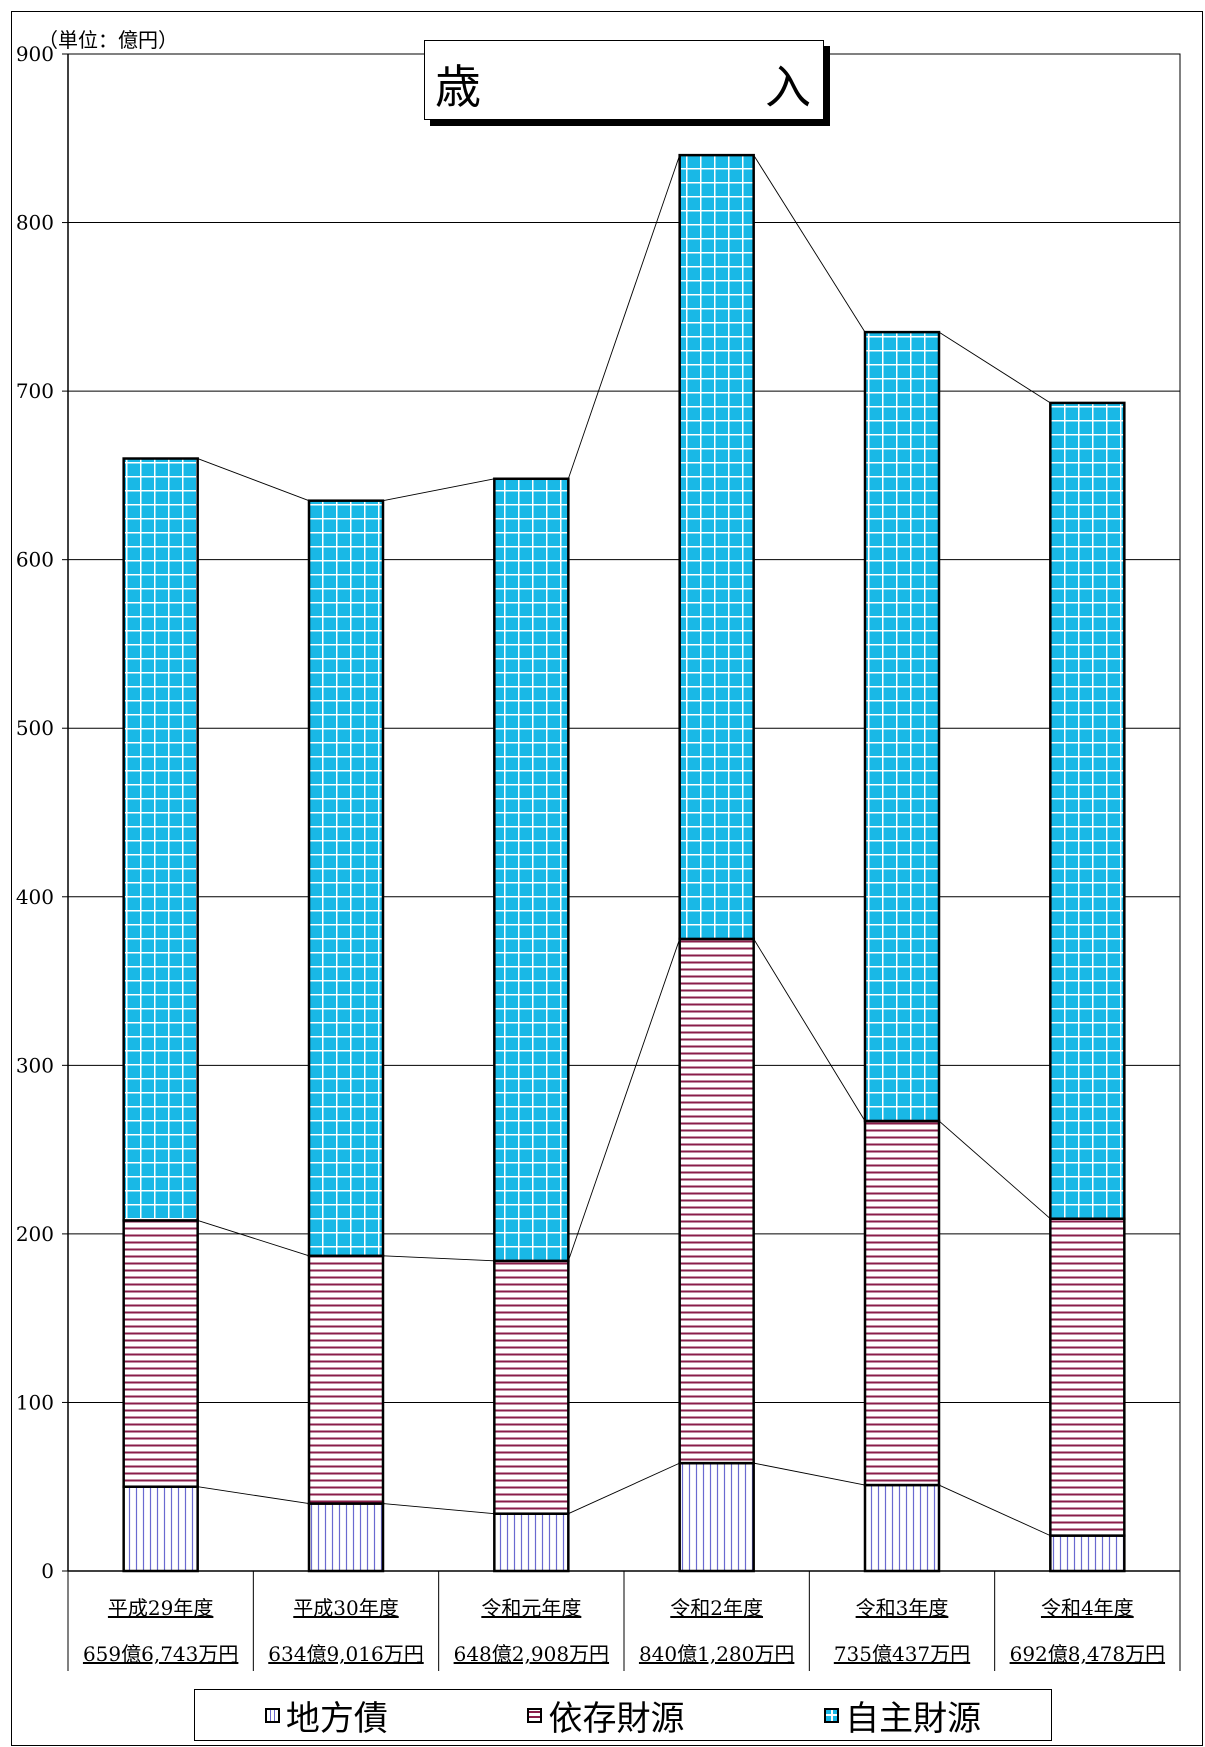 This screenshot has height=1747, width=1205. I want to click on legend-swatch-horizontal-lines, so click(534, 1715).